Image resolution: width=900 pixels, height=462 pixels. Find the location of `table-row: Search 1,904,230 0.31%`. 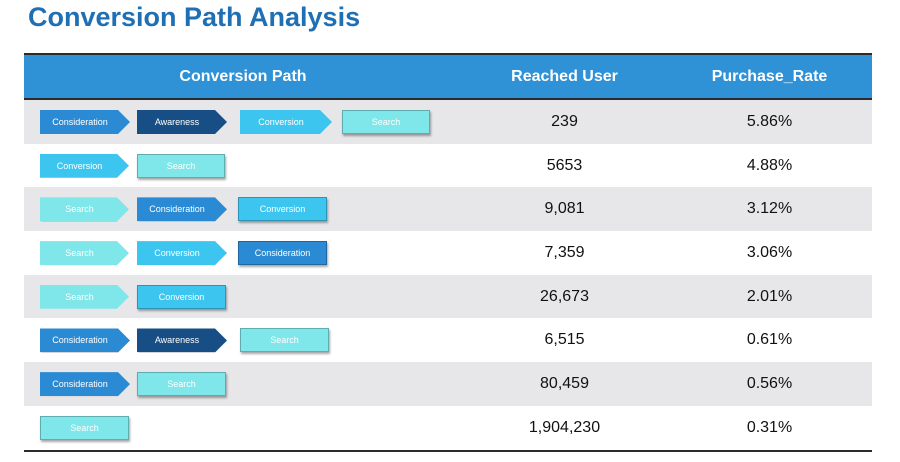

table-row: Search 1,904,230 0.31% is located at coordinates (448, 427).